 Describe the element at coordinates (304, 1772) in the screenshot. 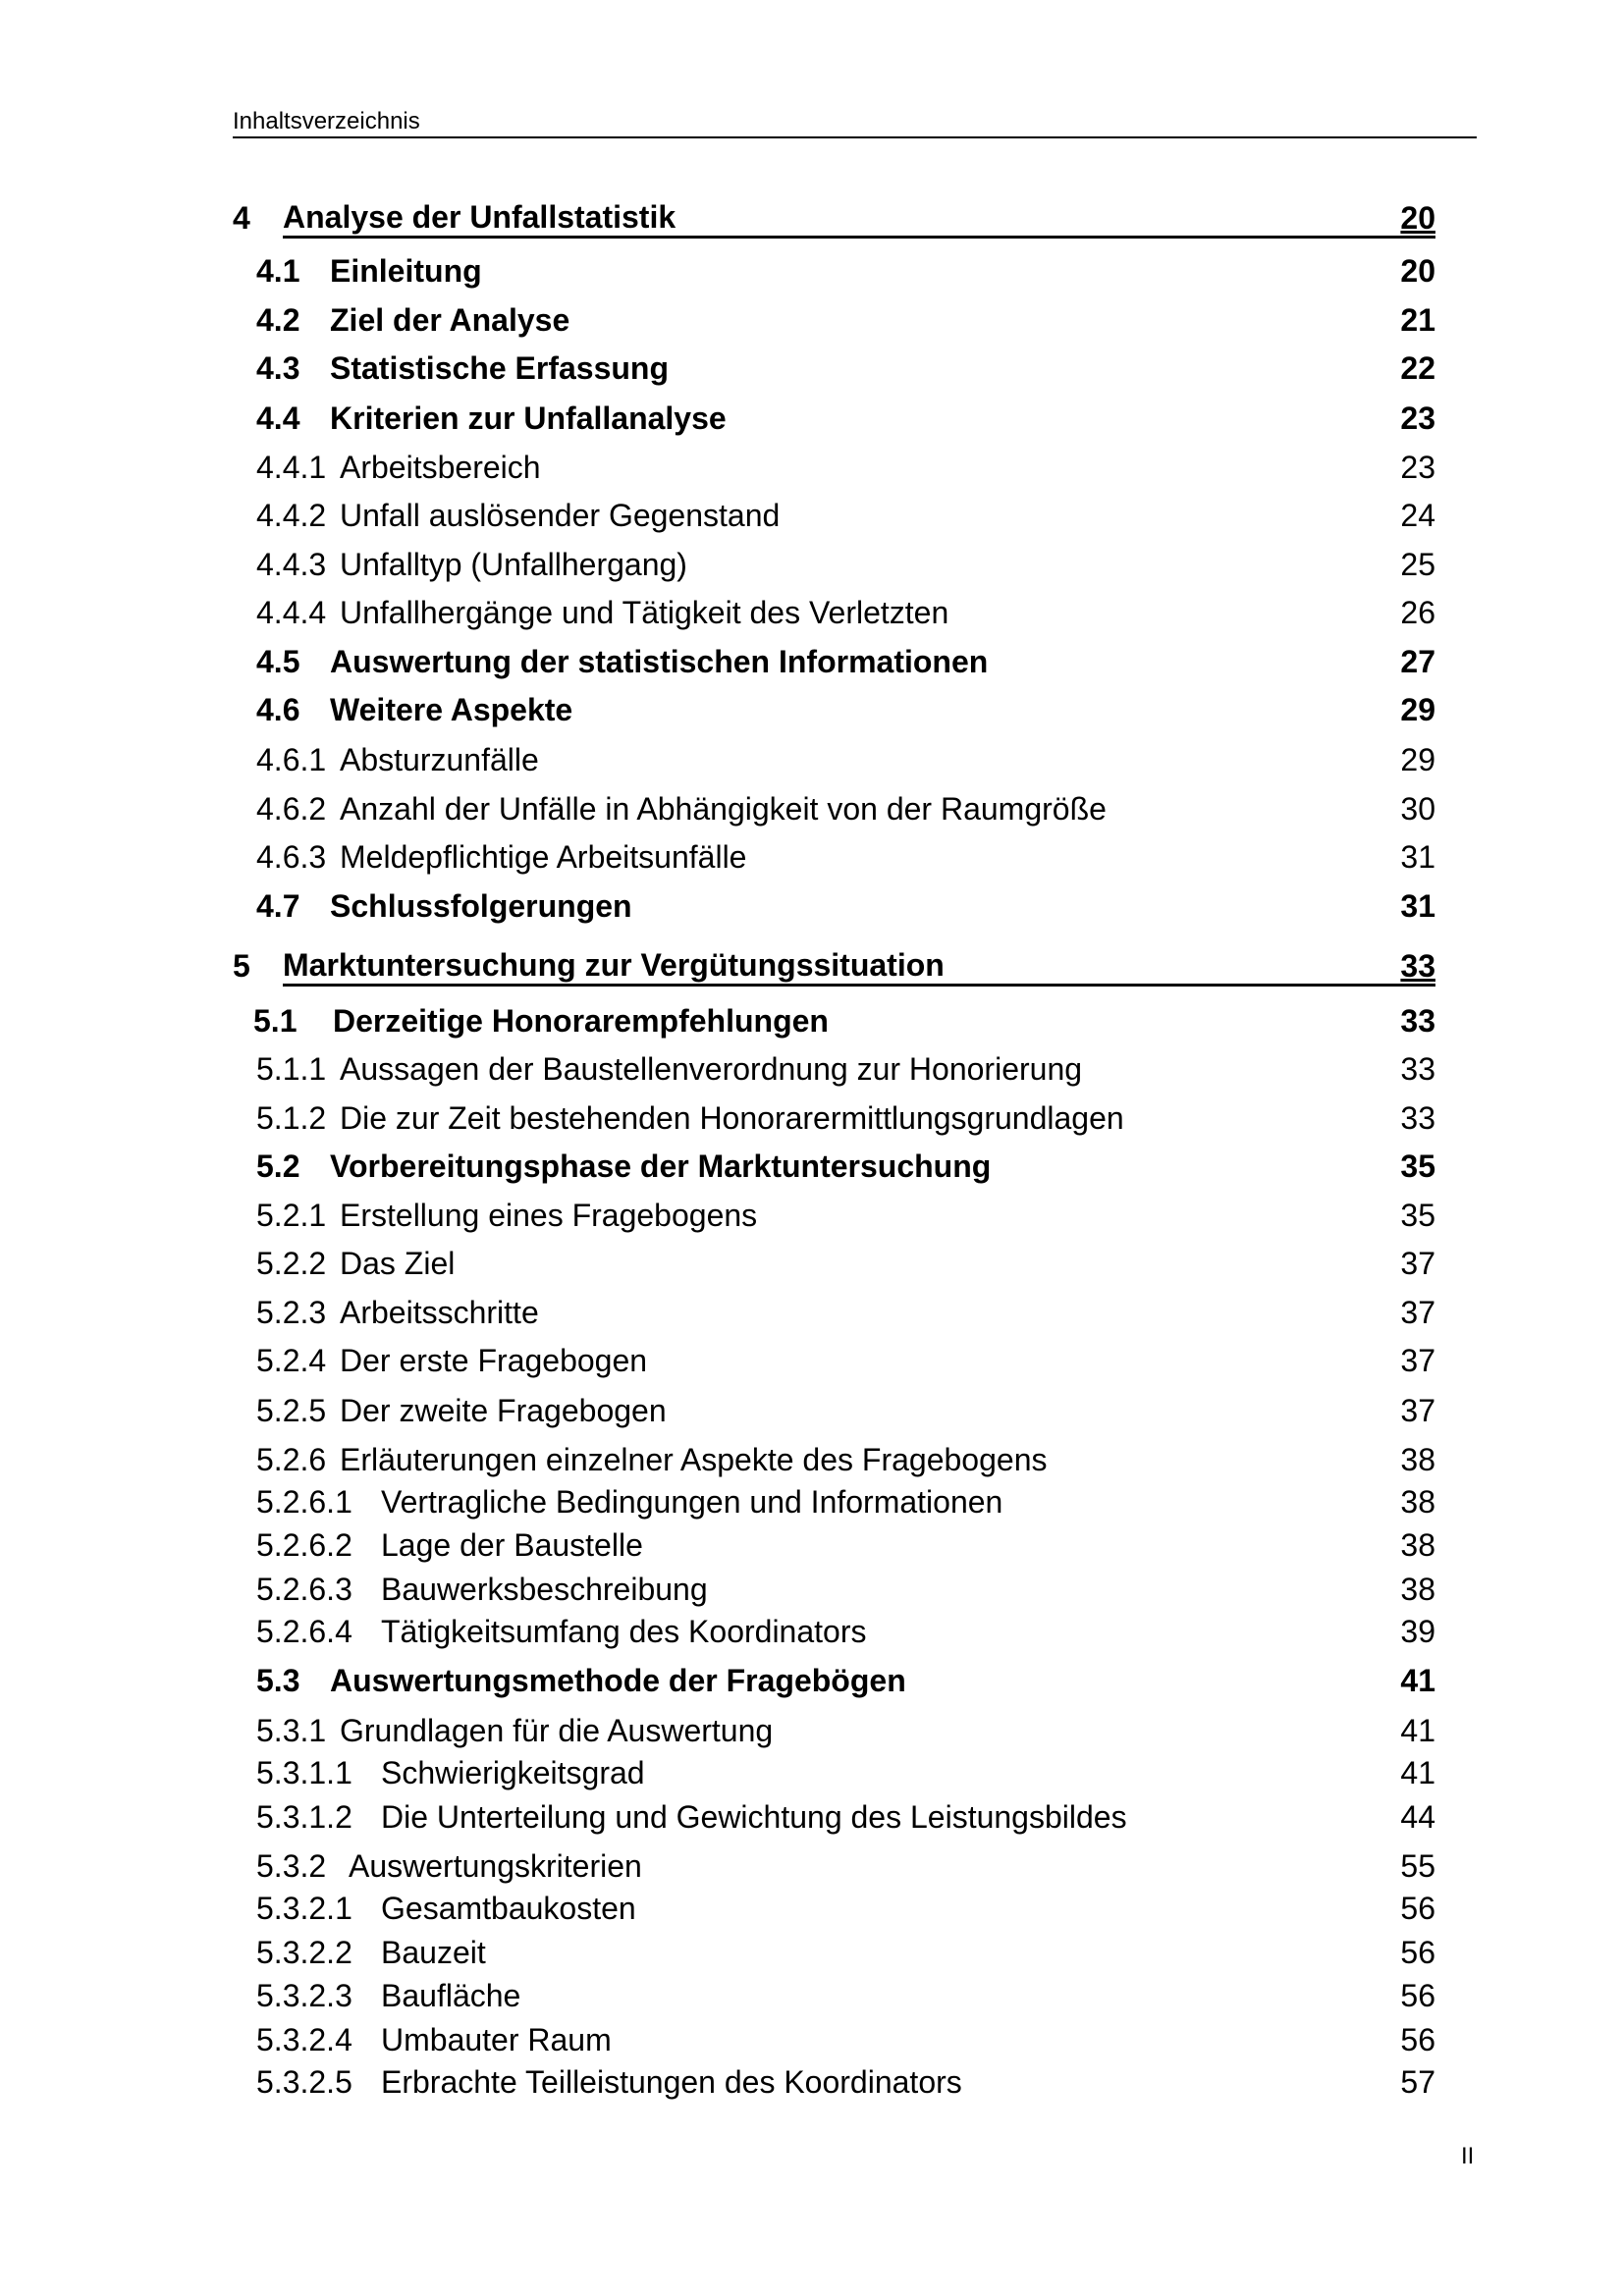

I see `toc-entry-number: 5.3.1.1` at that location.